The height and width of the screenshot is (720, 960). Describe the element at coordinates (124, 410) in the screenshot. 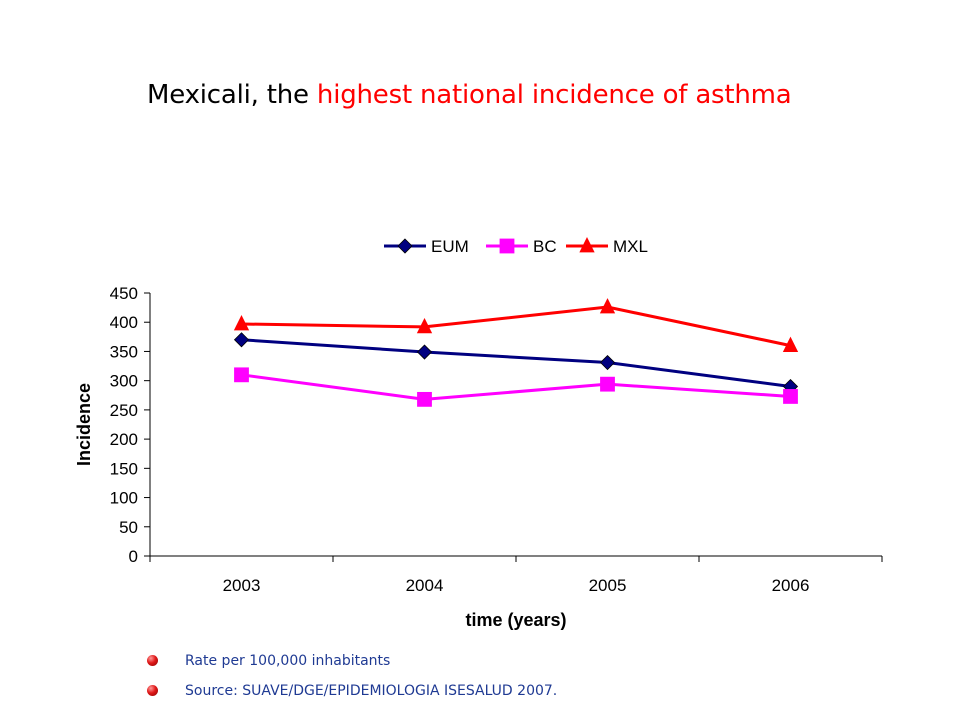

I see `y-tick-label: 250` at that location.